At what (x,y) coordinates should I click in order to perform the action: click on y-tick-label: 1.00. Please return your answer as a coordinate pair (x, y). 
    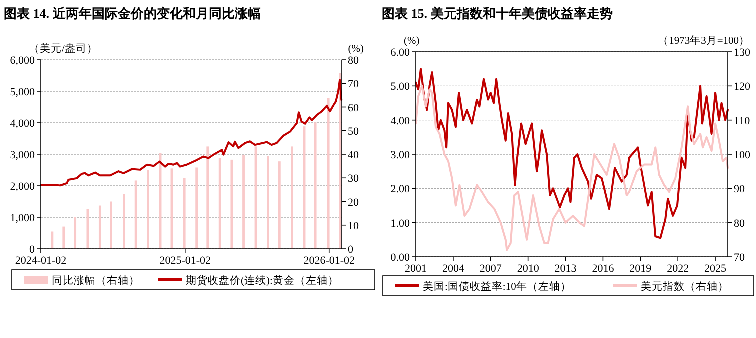
    Looking at the image, I should click on (400, 224).